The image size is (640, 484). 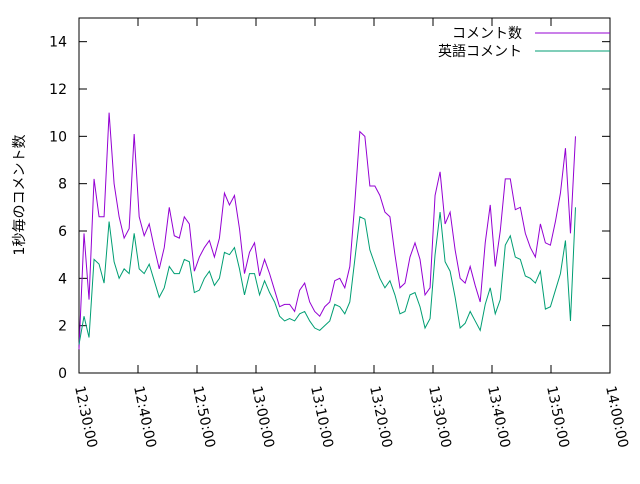 I want to click on x-tick-label: 14:00:00, so click(x=616, y=417).